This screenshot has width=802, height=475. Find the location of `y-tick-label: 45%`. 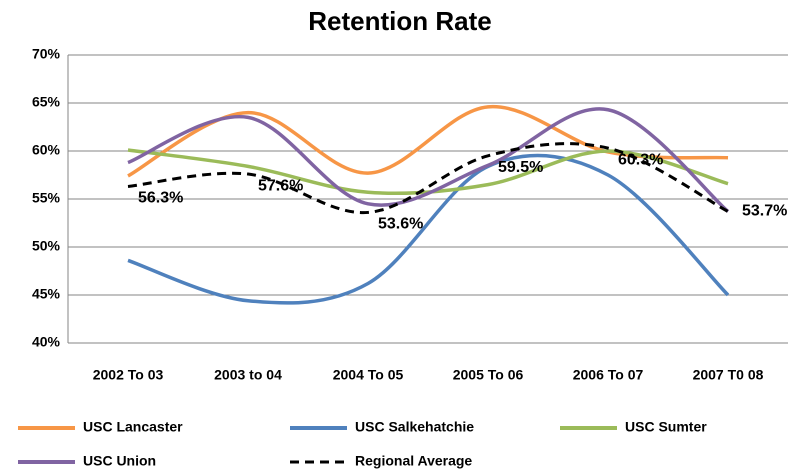

y-tick-label: 45% is located at coordinates (46, 294).